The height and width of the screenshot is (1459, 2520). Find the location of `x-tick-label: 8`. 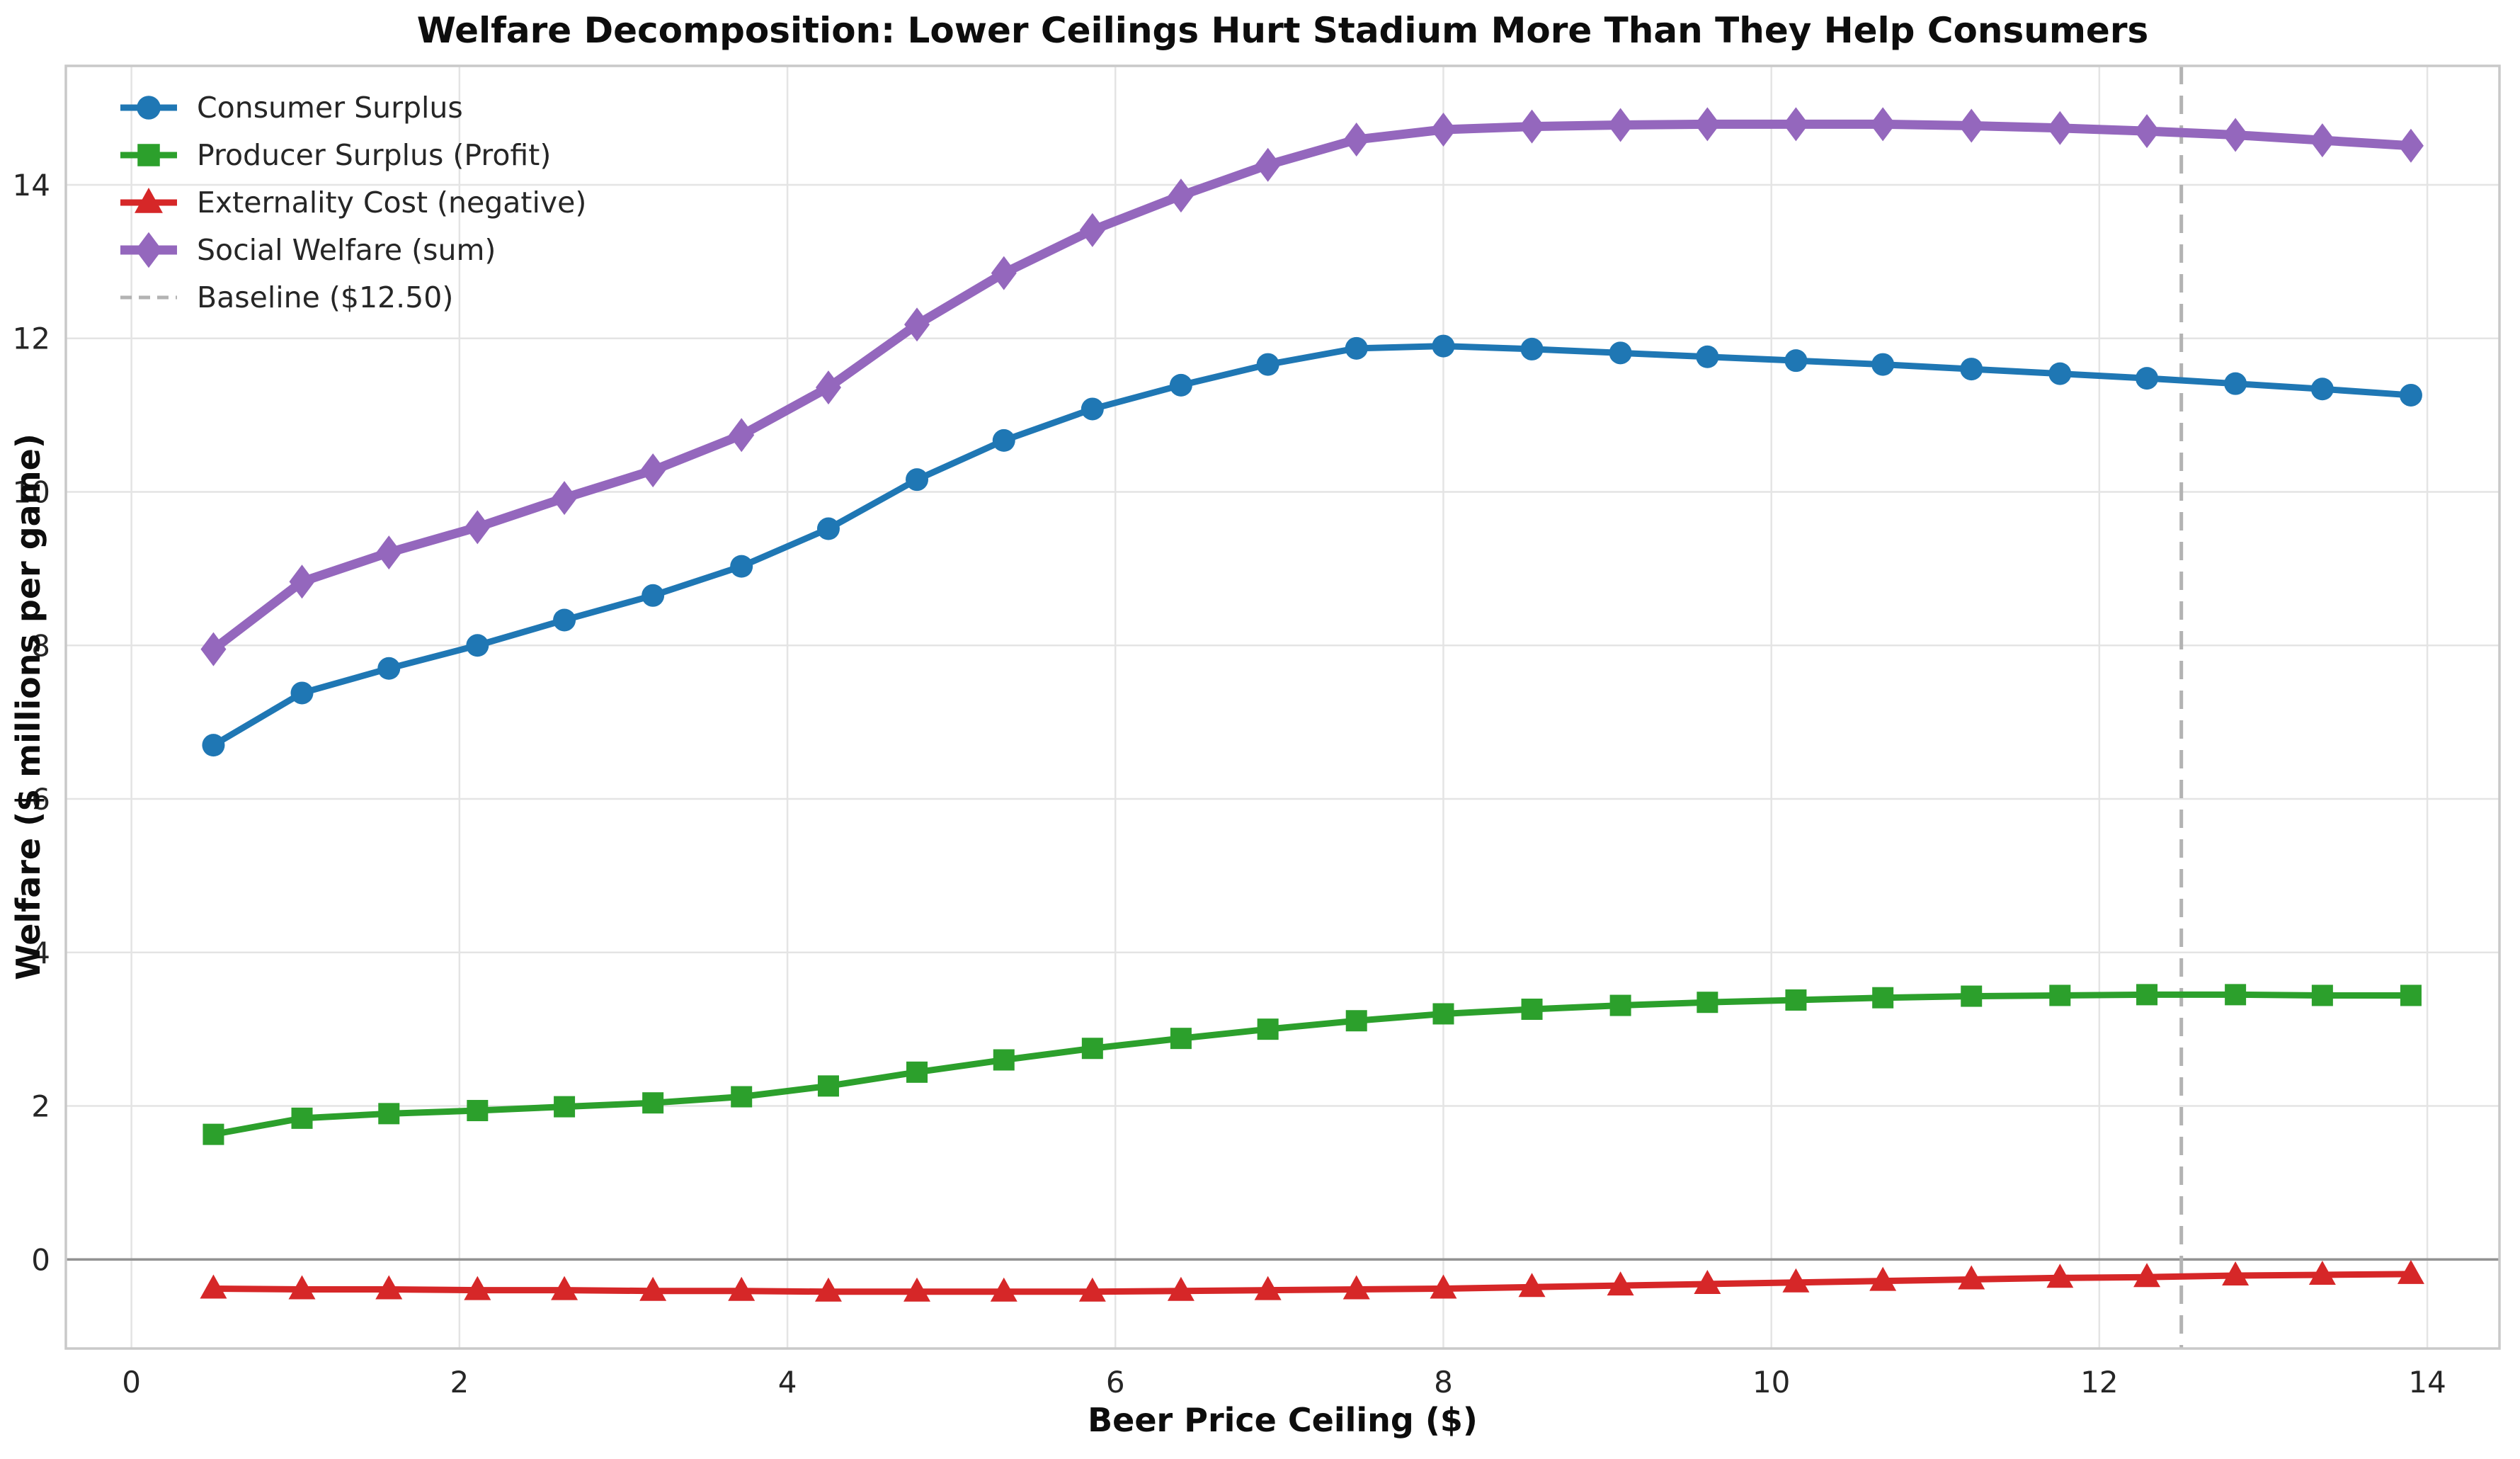

x-tick-label: 8 is located at coordinates (1443, 1382).